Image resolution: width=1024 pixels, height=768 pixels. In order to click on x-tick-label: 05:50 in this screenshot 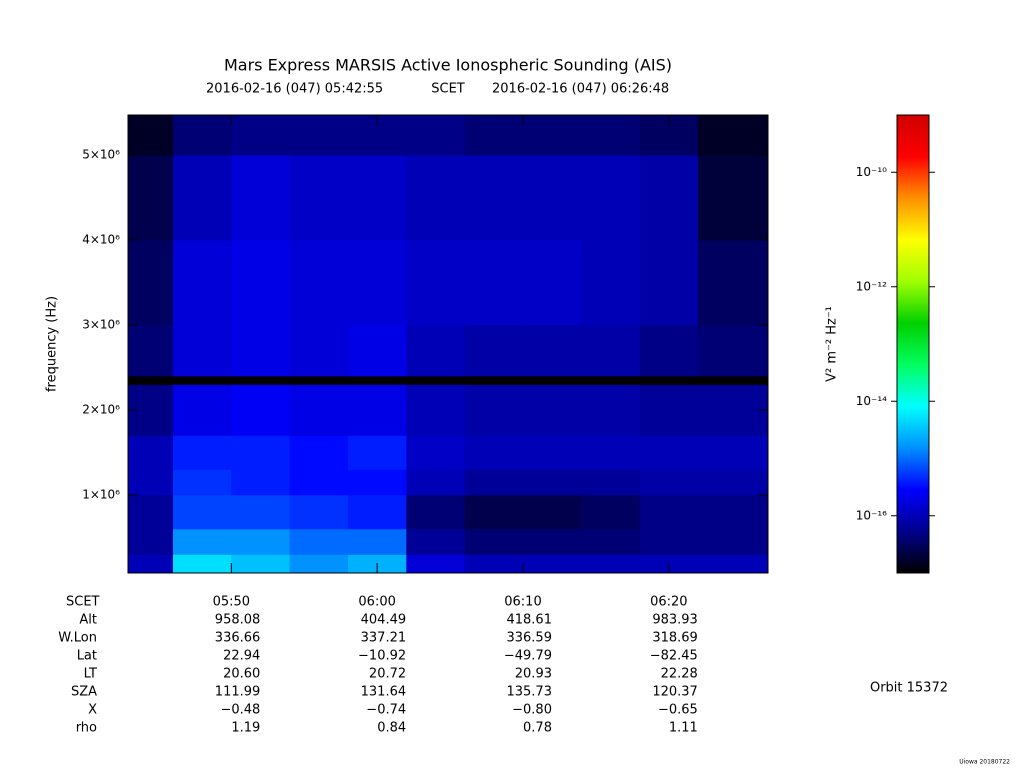, I will do `click(231, 602)`.